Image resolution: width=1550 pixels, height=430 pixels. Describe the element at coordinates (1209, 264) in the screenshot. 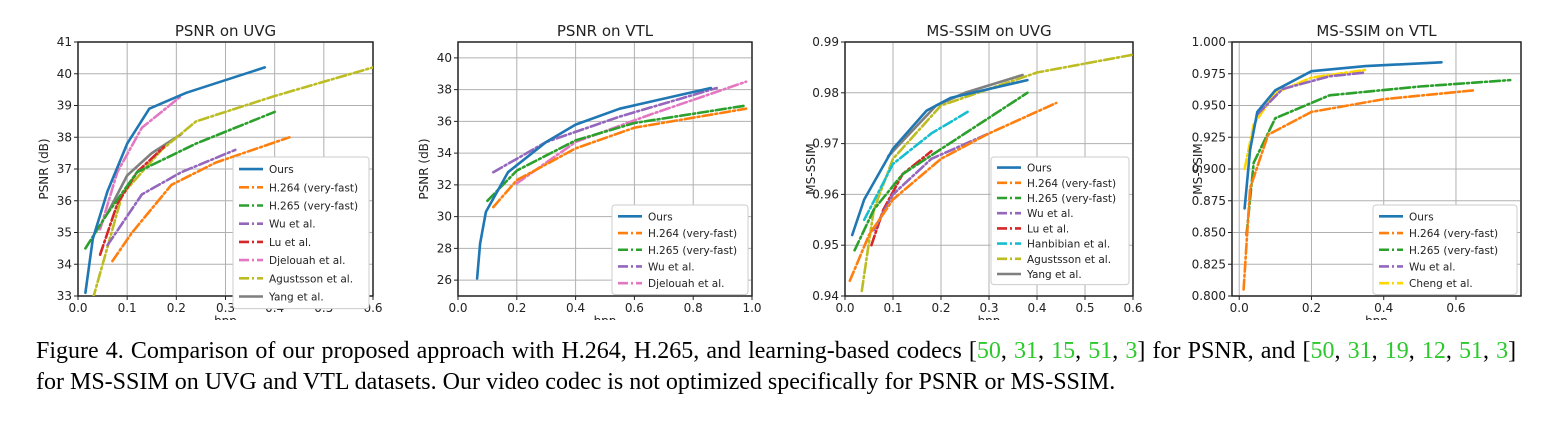

I see `y-tick-label: 0.825` at that location.